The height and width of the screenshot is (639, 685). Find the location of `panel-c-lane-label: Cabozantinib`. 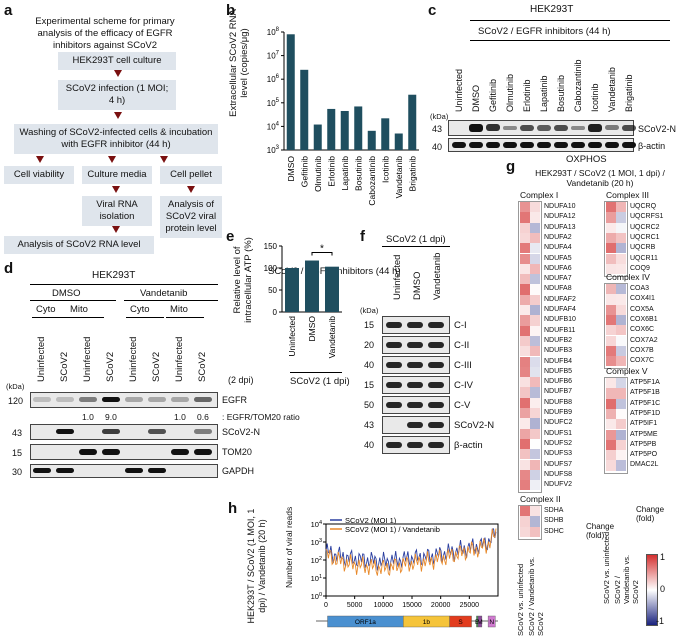

panel-c-lane-label: Cabozantinib is located at coordinates (578, 85).